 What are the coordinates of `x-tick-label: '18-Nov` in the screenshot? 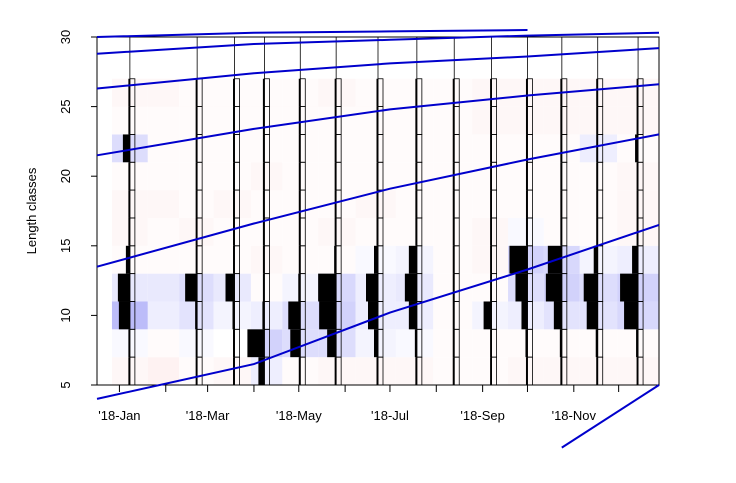 It's located at (574, 415).